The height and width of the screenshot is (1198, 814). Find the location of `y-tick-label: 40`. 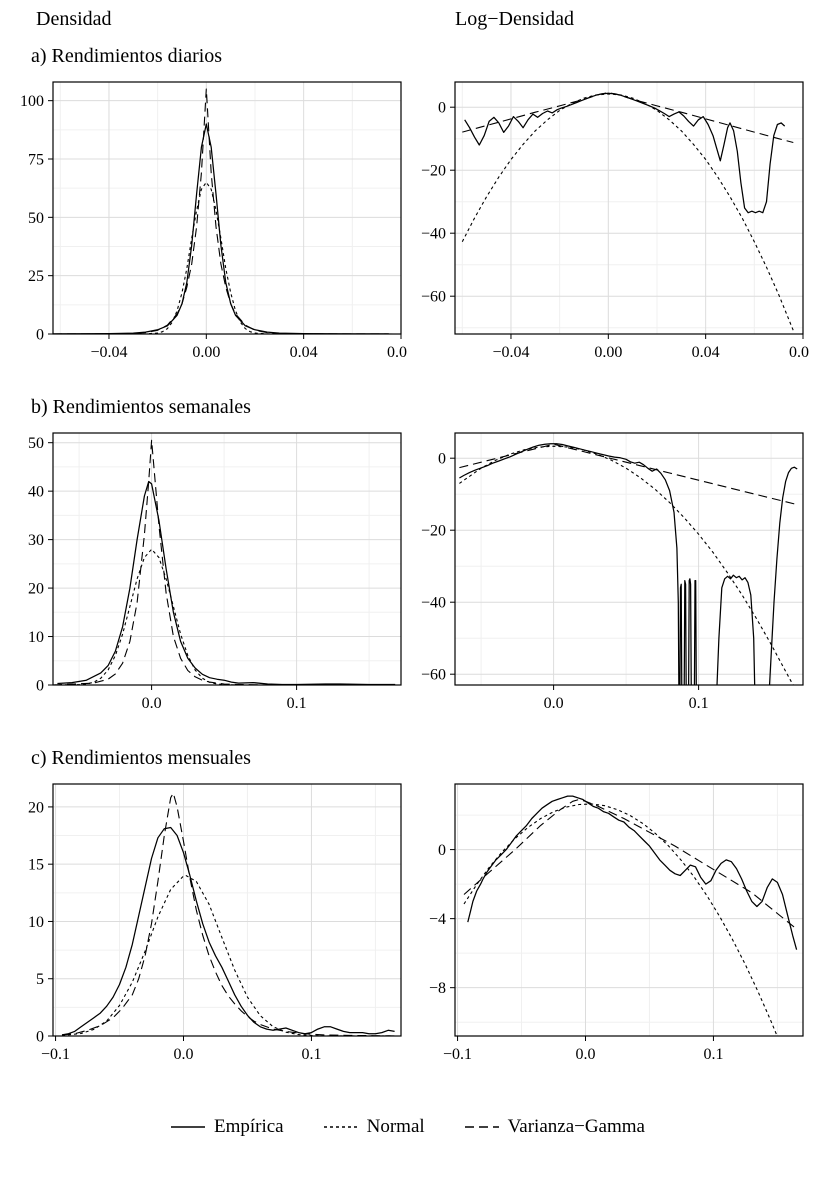

y-tick-label: 40 is located at coordinates (36, 492).